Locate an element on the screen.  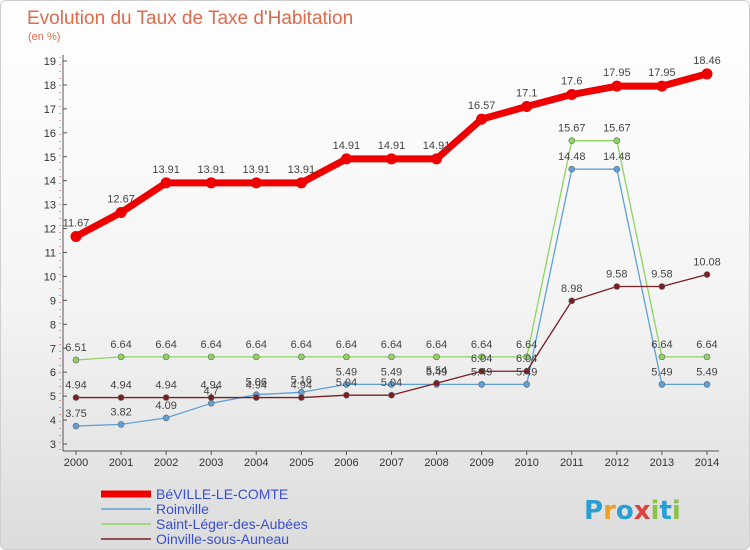
x-tick-label: 2008 is located at coordinates (436, 463).